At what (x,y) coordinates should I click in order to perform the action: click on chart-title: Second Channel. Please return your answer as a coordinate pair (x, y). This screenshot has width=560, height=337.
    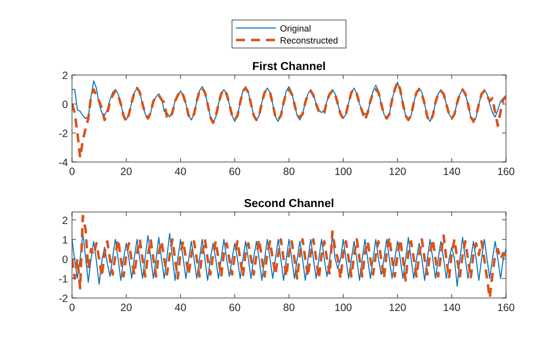
    Looking at the image, I should click on (289, 204).